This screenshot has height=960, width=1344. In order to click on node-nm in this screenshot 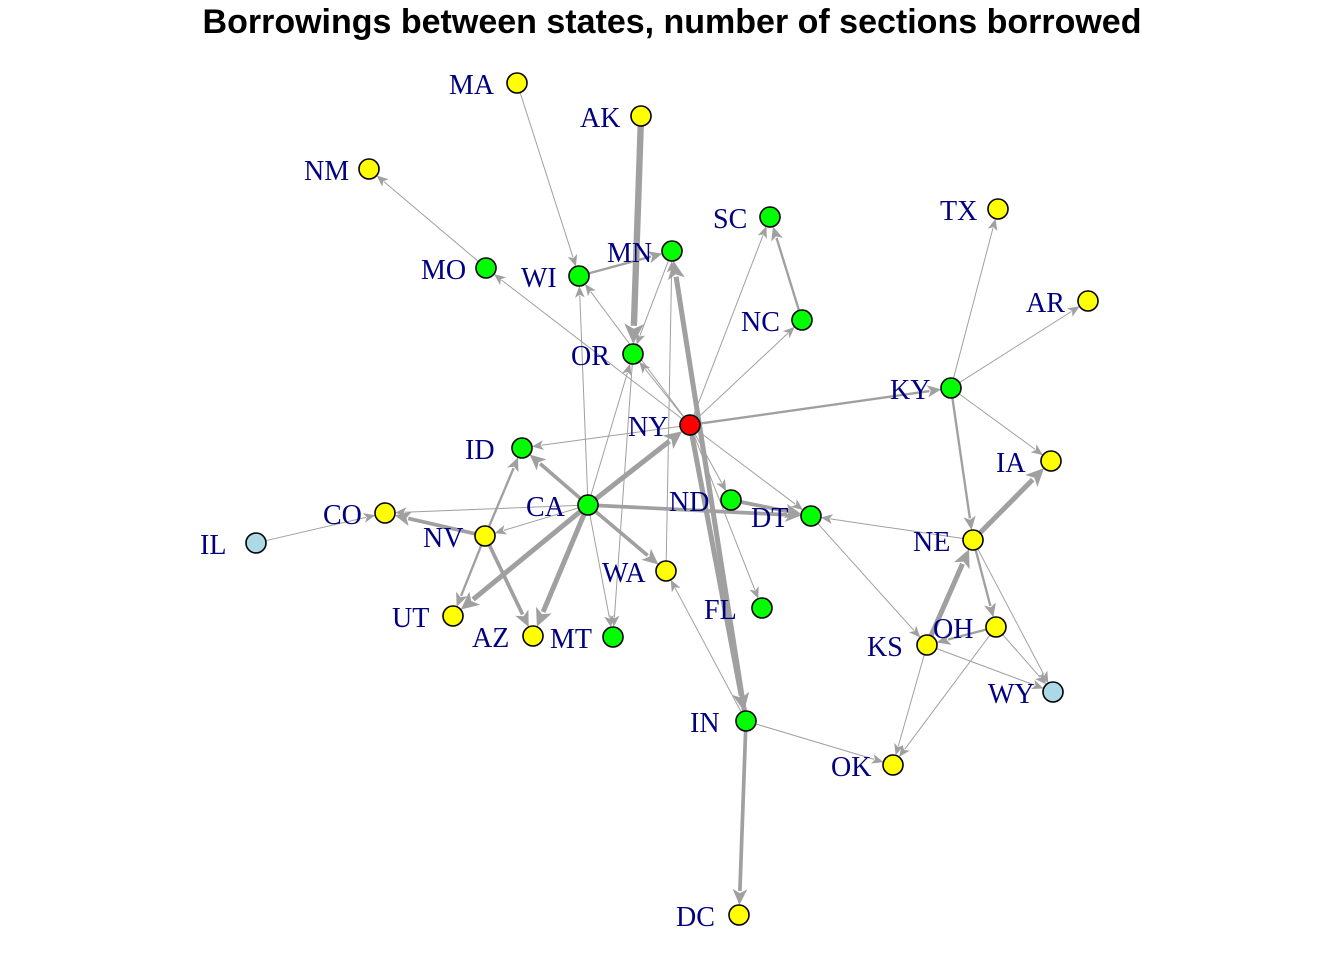, I will do `click(369, 169)`.